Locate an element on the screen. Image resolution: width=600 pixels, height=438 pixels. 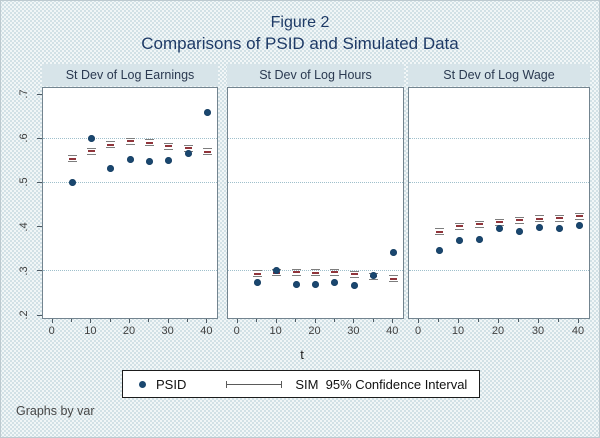
confidence-interval-icon is located at coordinates (254, 384).